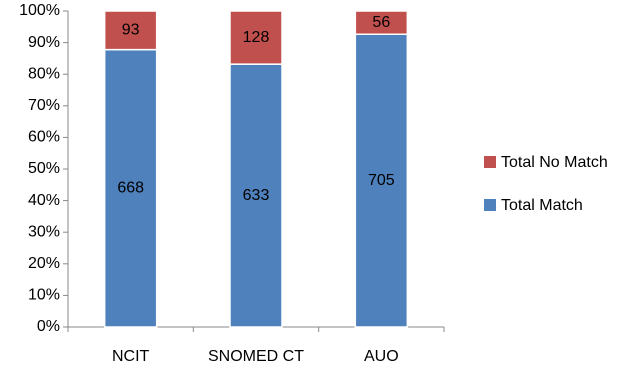 The height and width of the screenshot is (370, 643). What do you see at coordinates (44, 137) in the screenshot?
I see `y-tick-label: 60%` at bounding box center [44, 137].